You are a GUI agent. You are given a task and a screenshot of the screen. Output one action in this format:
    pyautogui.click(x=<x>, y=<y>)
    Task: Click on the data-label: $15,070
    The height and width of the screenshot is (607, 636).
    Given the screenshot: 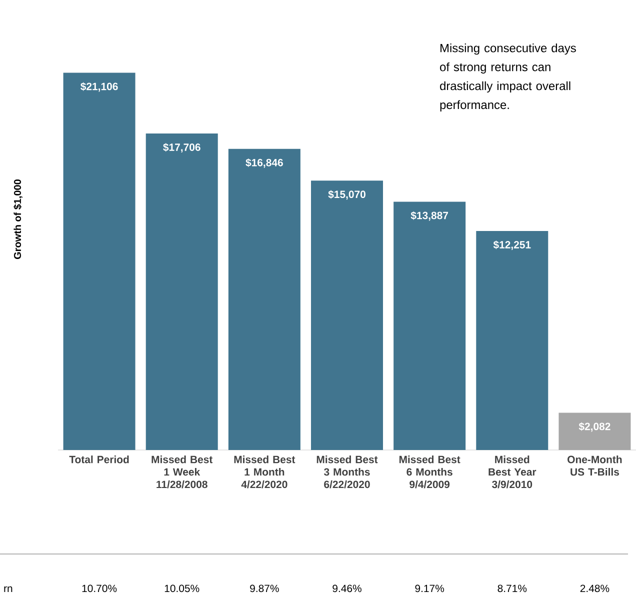 What is the action you would take?
    pyautogui.click(x=347, y=195)
    